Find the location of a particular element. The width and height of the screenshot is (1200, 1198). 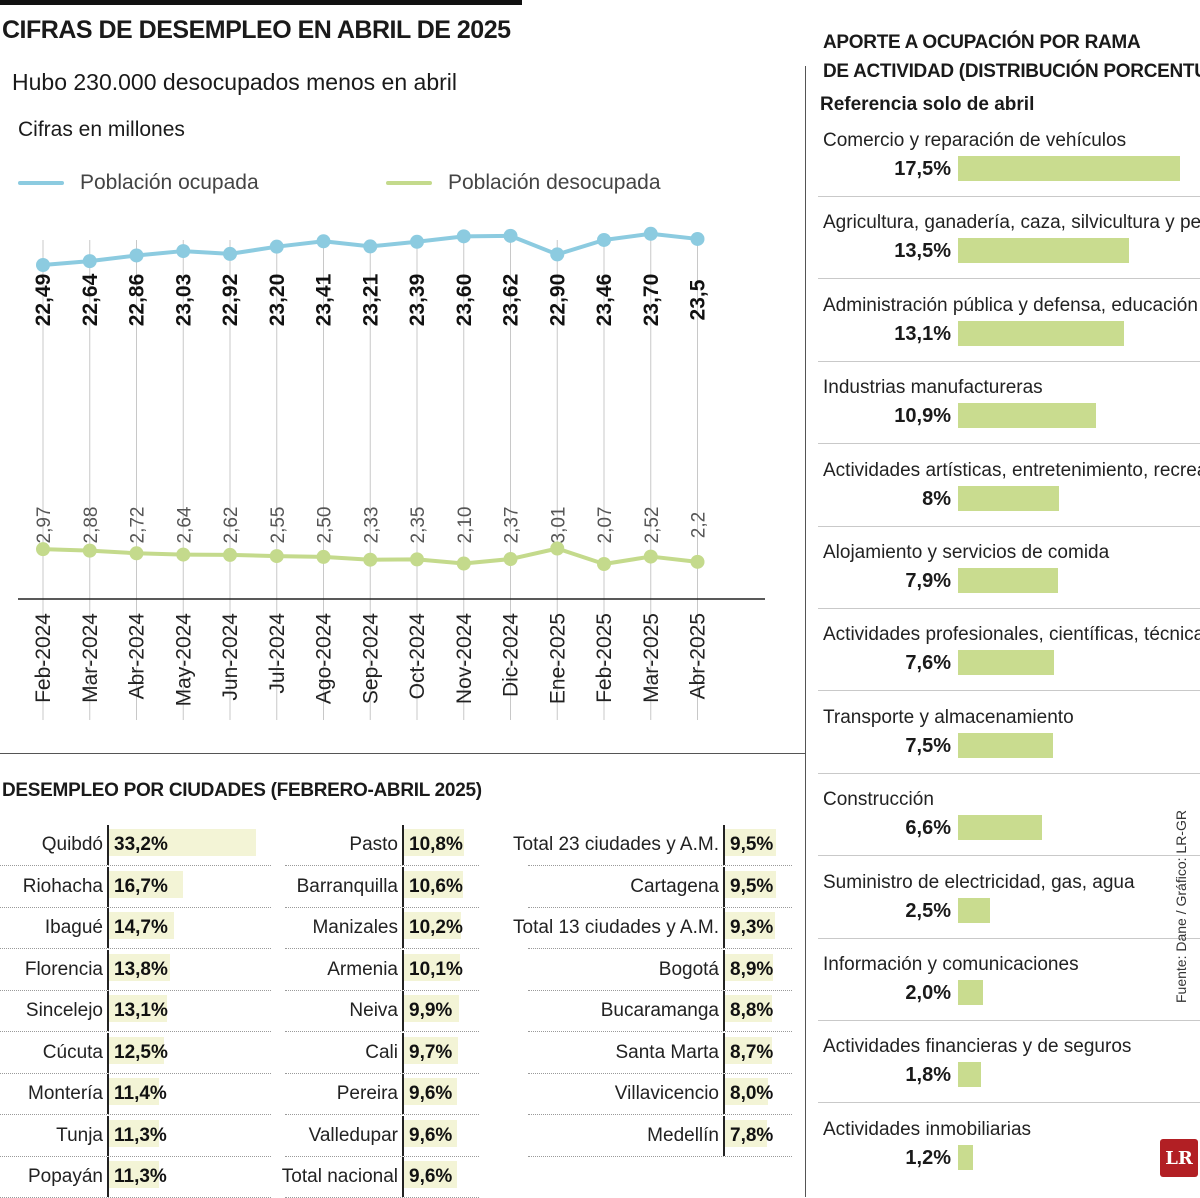

data-label-ocupada: 23,20 is located at coordinates (277, 300).